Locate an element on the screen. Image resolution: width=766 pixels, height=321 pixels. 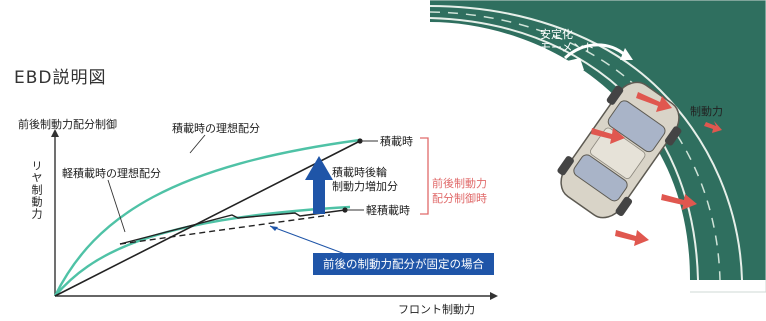
stabilization-moment-arrow is located at coordinates (594, 51).